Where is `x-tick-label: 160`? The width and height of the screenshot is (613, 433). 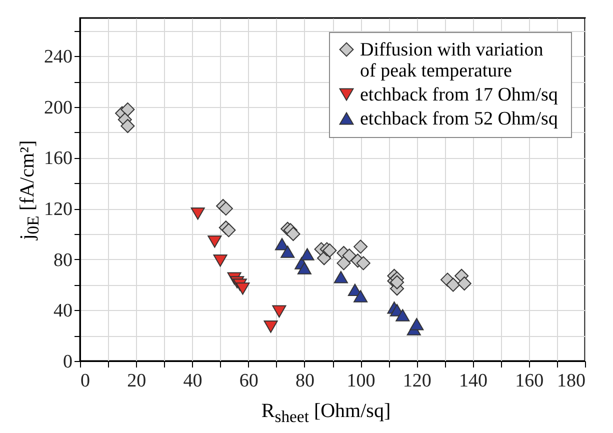 x-tick-label: 160 is located at coordinates (529, 381).